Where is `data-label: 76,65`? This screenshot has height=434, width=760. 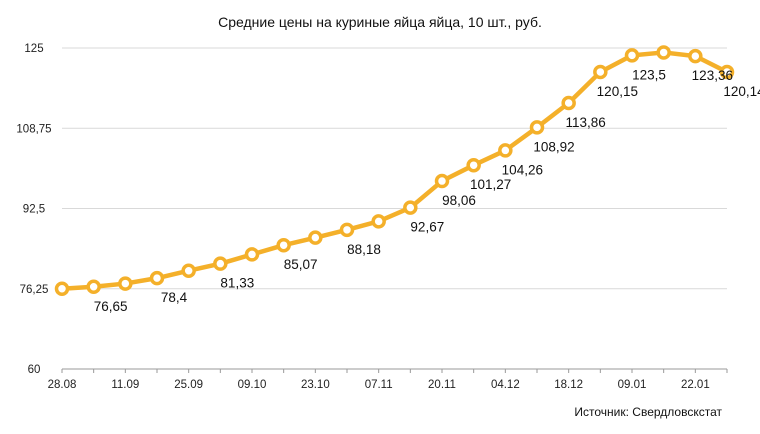 data-label: 76,65 is located at coordinates (111, 306).